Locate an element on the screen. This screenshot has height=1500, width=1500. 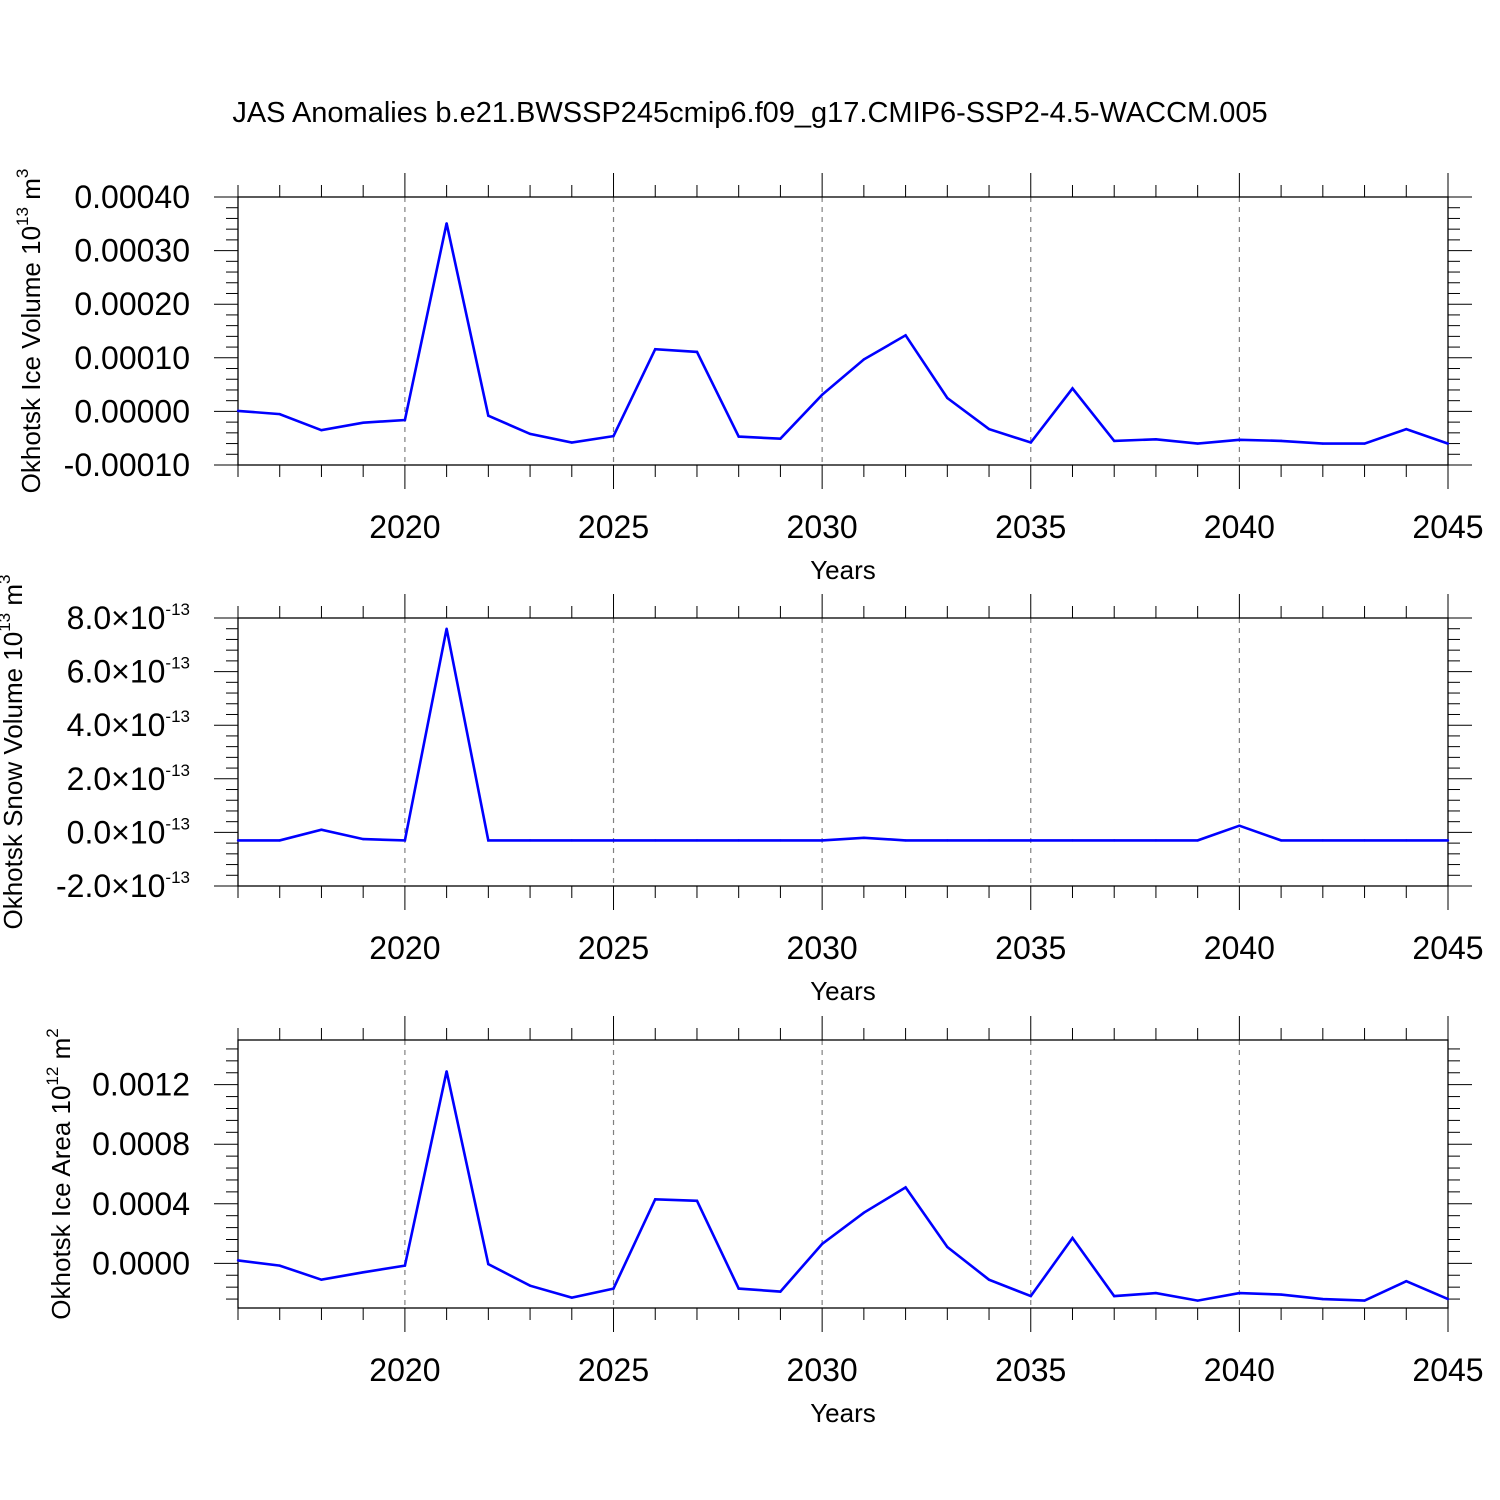
y-tick-label: 4.0×10⁻¹³ is located at coordinates (128, 725).